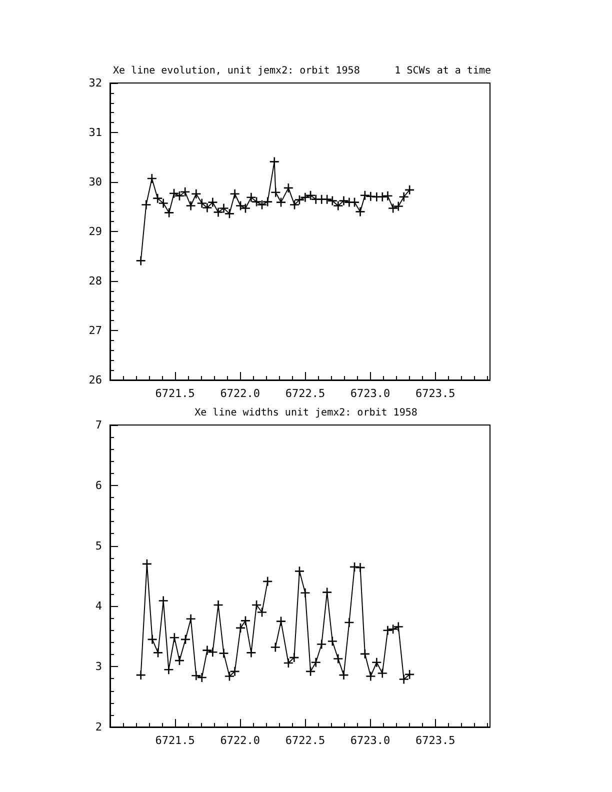  Describe the element at coordinates (95, 132) in the screenshot. I see `y-tick-label: 31` at that location.